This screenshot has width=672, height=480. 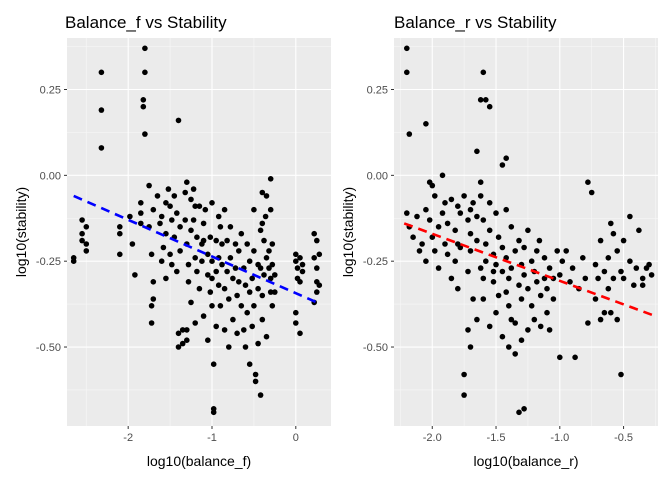 What do you see at coordinates (377, 91) in the screenshot?
I see `y-tick-label: 0.25` at bounding box center [377, 91].